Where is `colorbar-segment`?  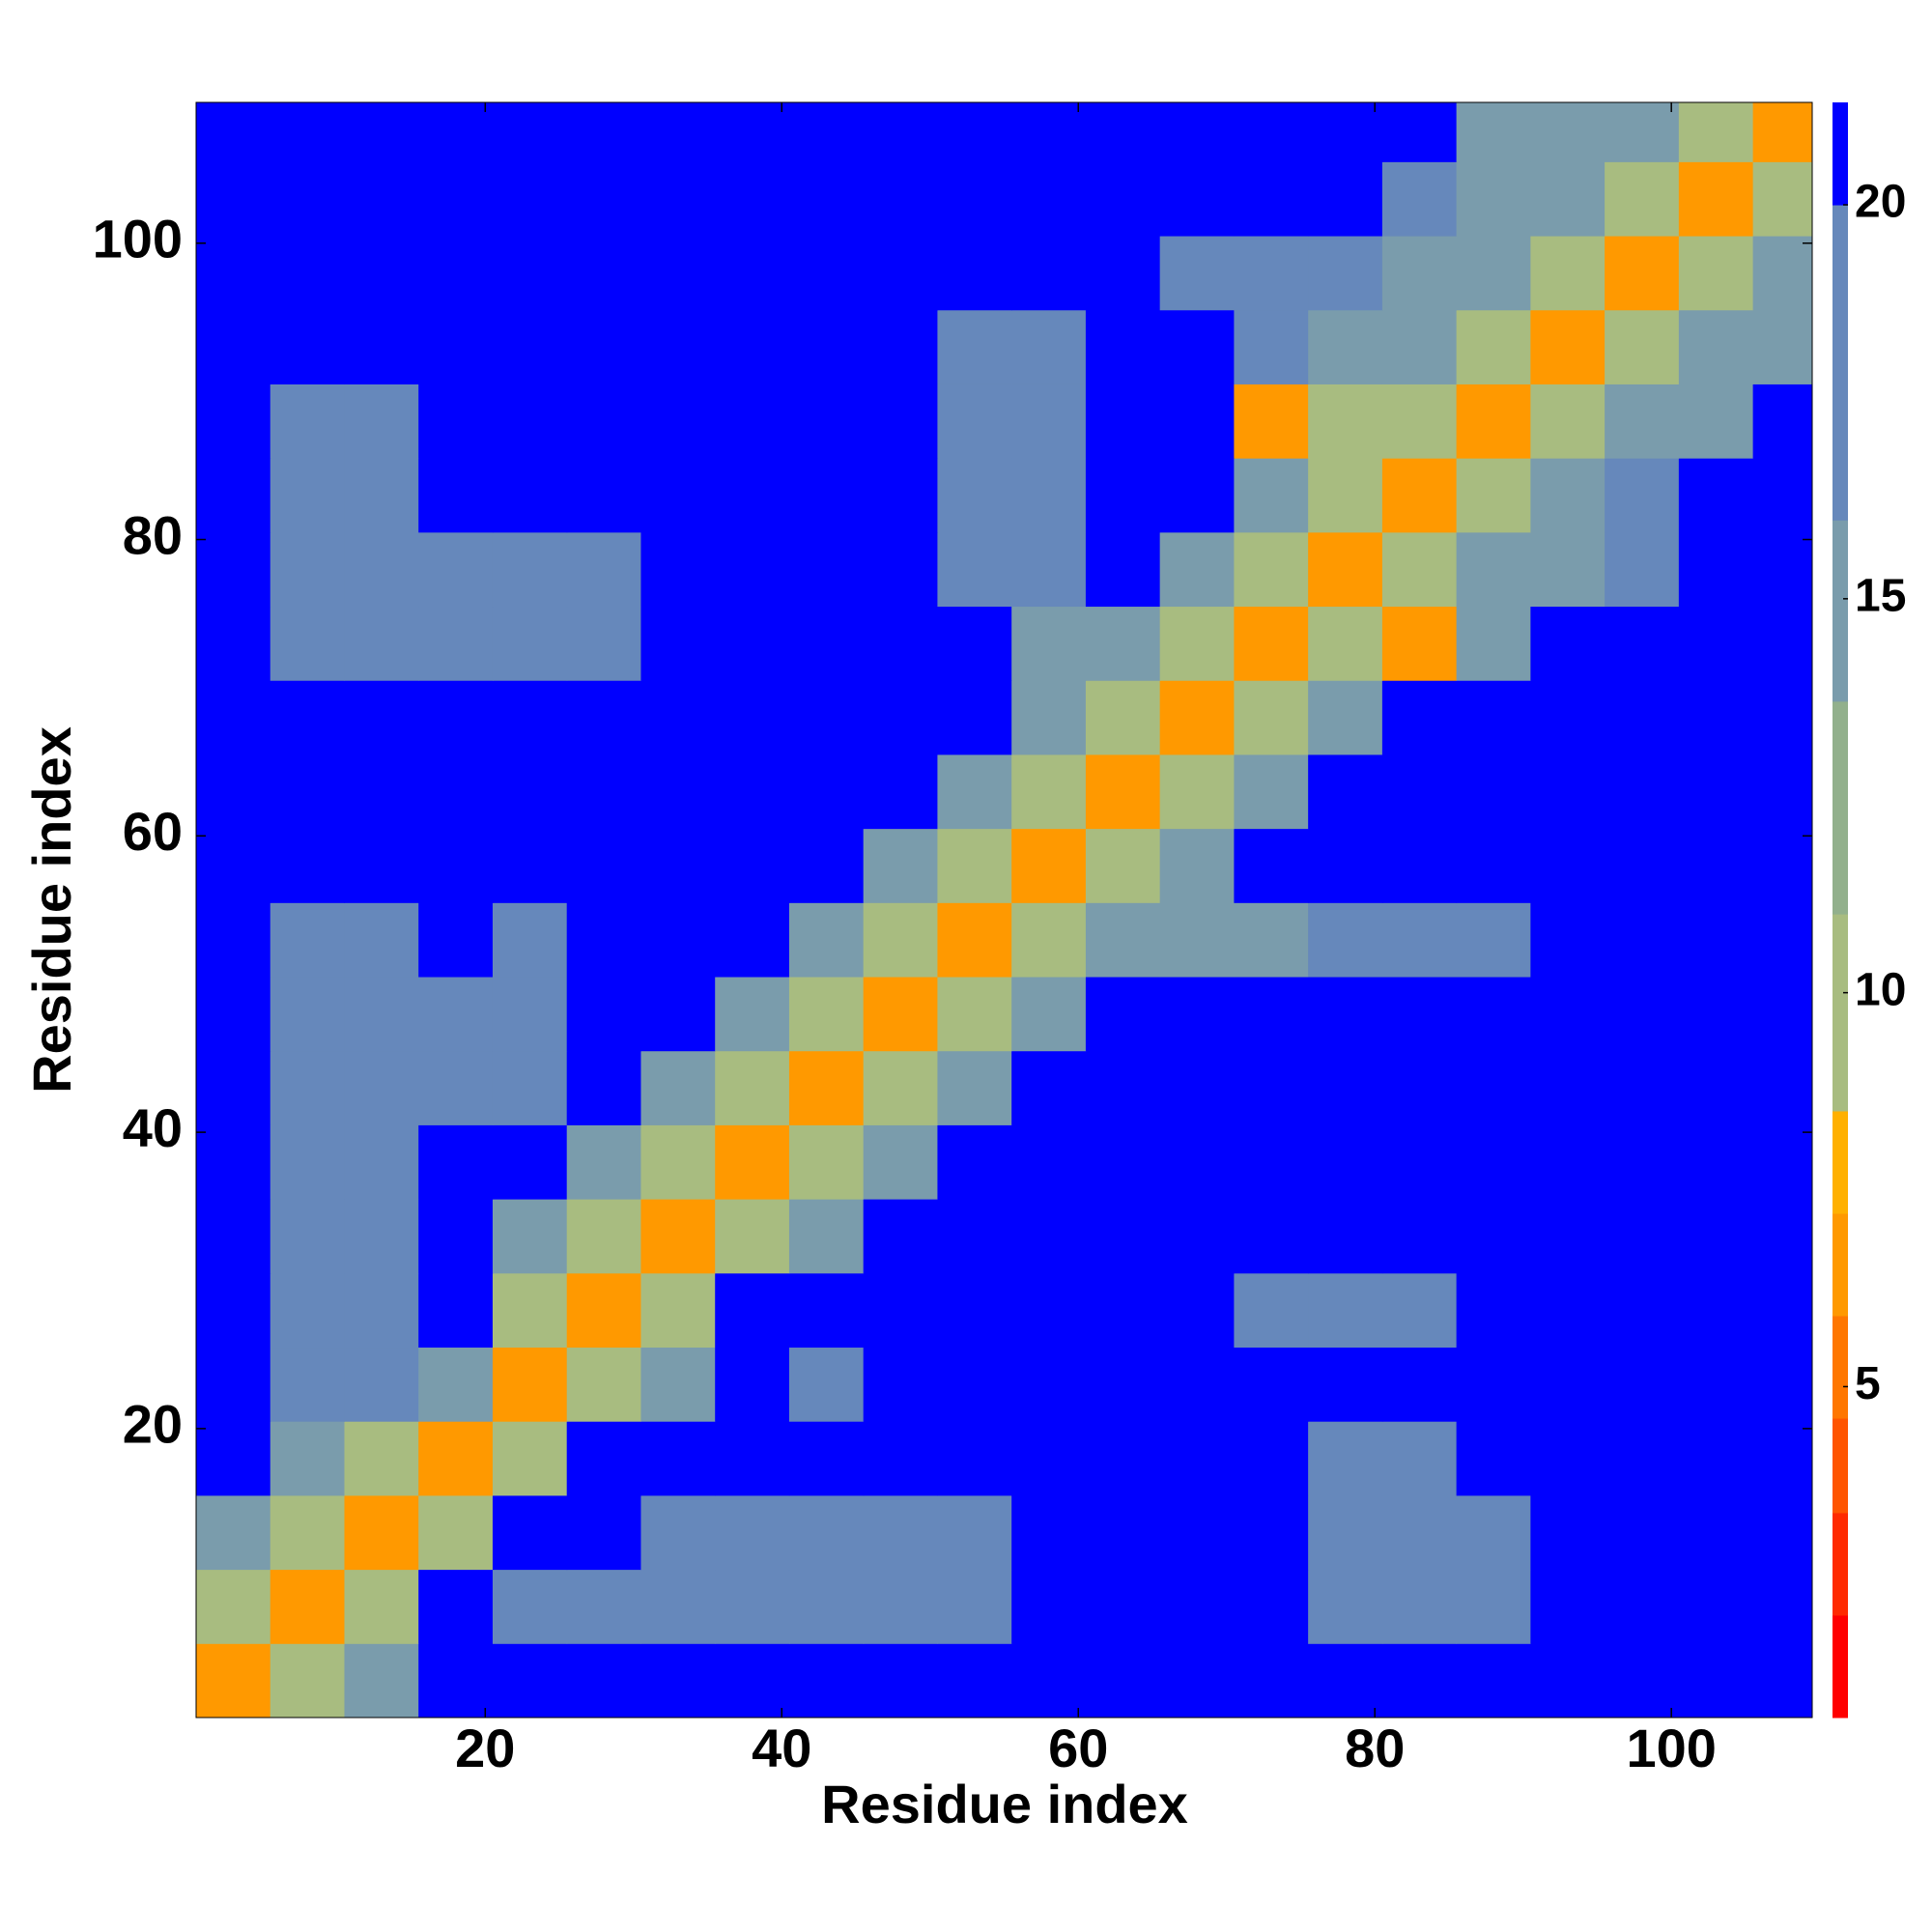 colorbar-segment is located at coordinates (1840, 1013).